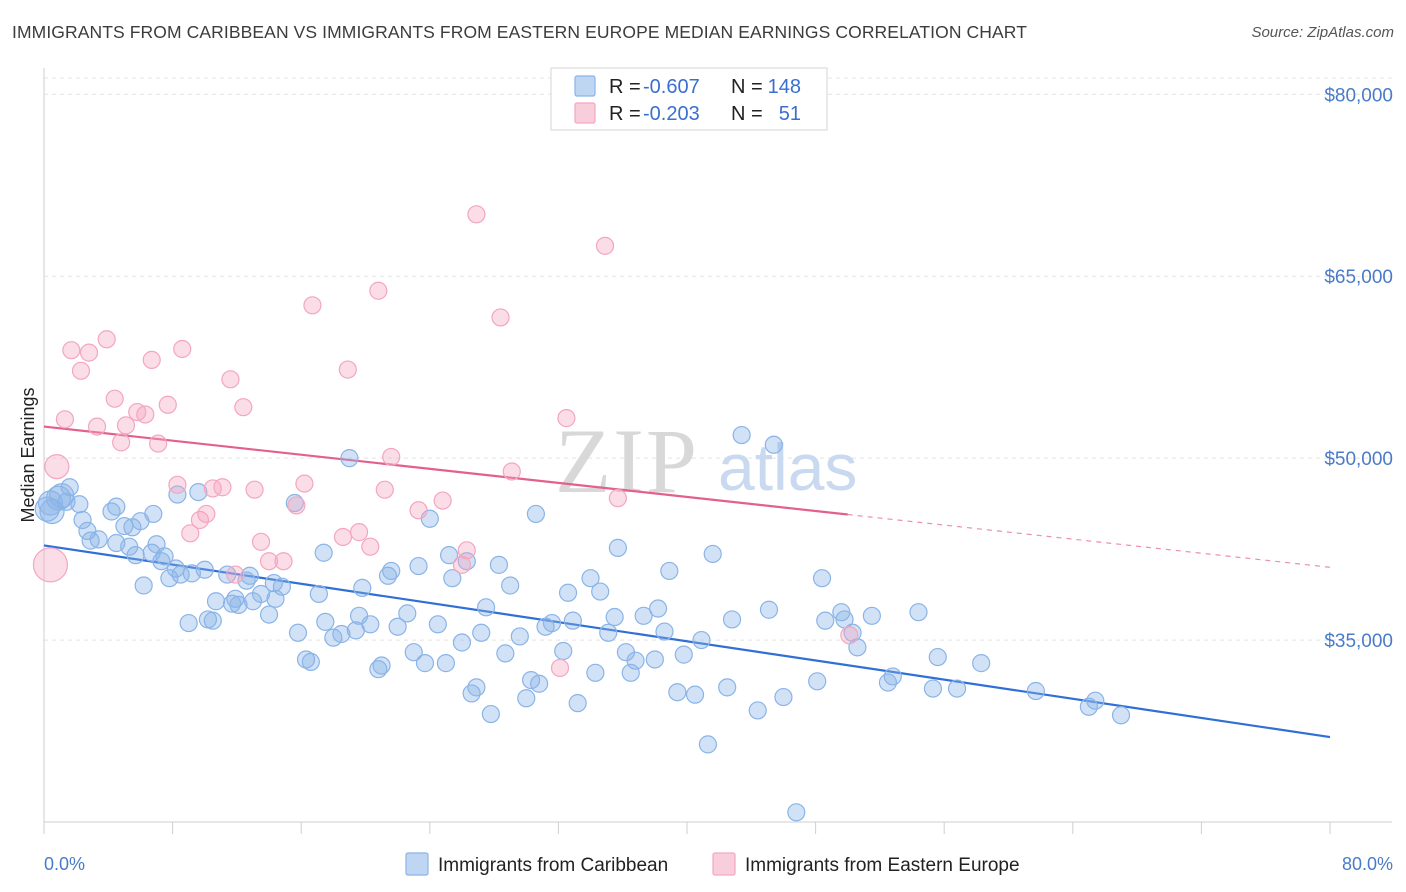  I want to click on y-tick-label: $50,000, so click(1358, 459).